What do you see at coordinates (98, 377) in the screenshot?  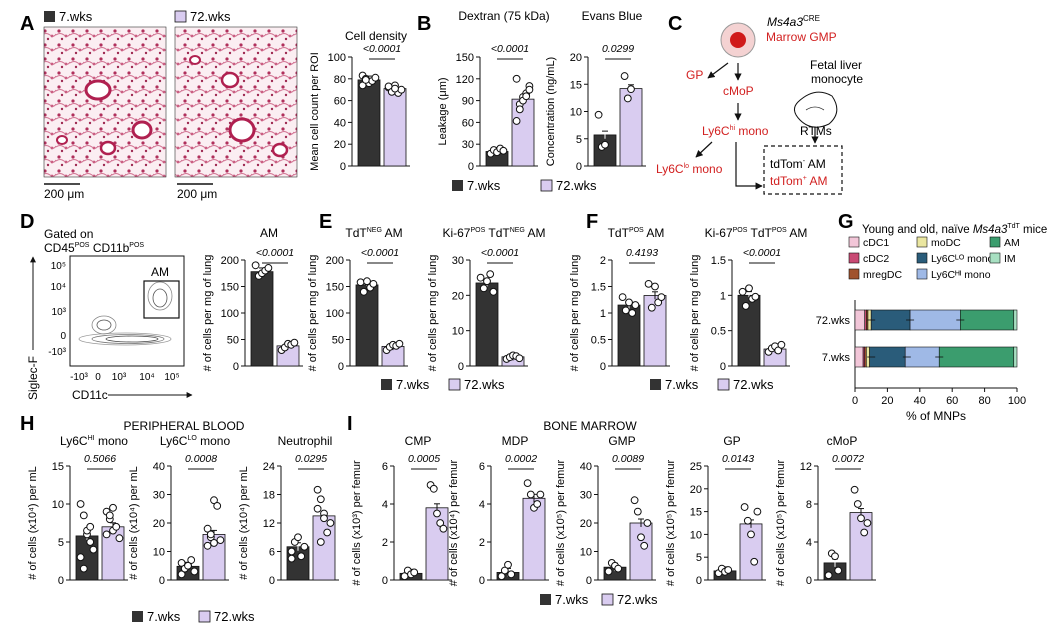 I see `flow-xtick: 0` at bounding box center [98, 377].